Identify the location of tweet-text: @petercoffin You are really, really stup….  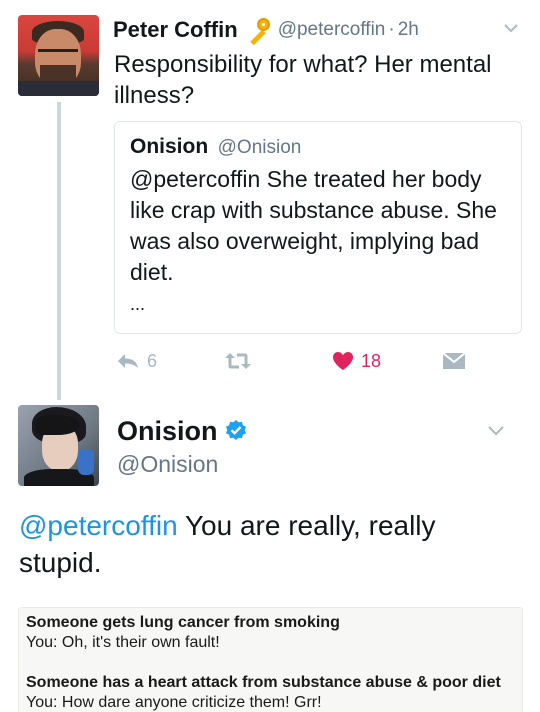
(269, 544).